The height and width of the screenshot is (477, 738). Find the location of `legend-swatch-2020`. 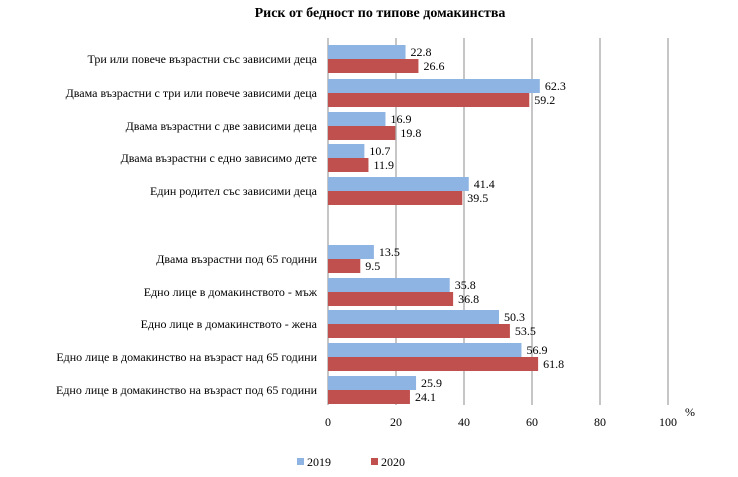

legend-swatch-2020 is located at coordinates (374, 461).